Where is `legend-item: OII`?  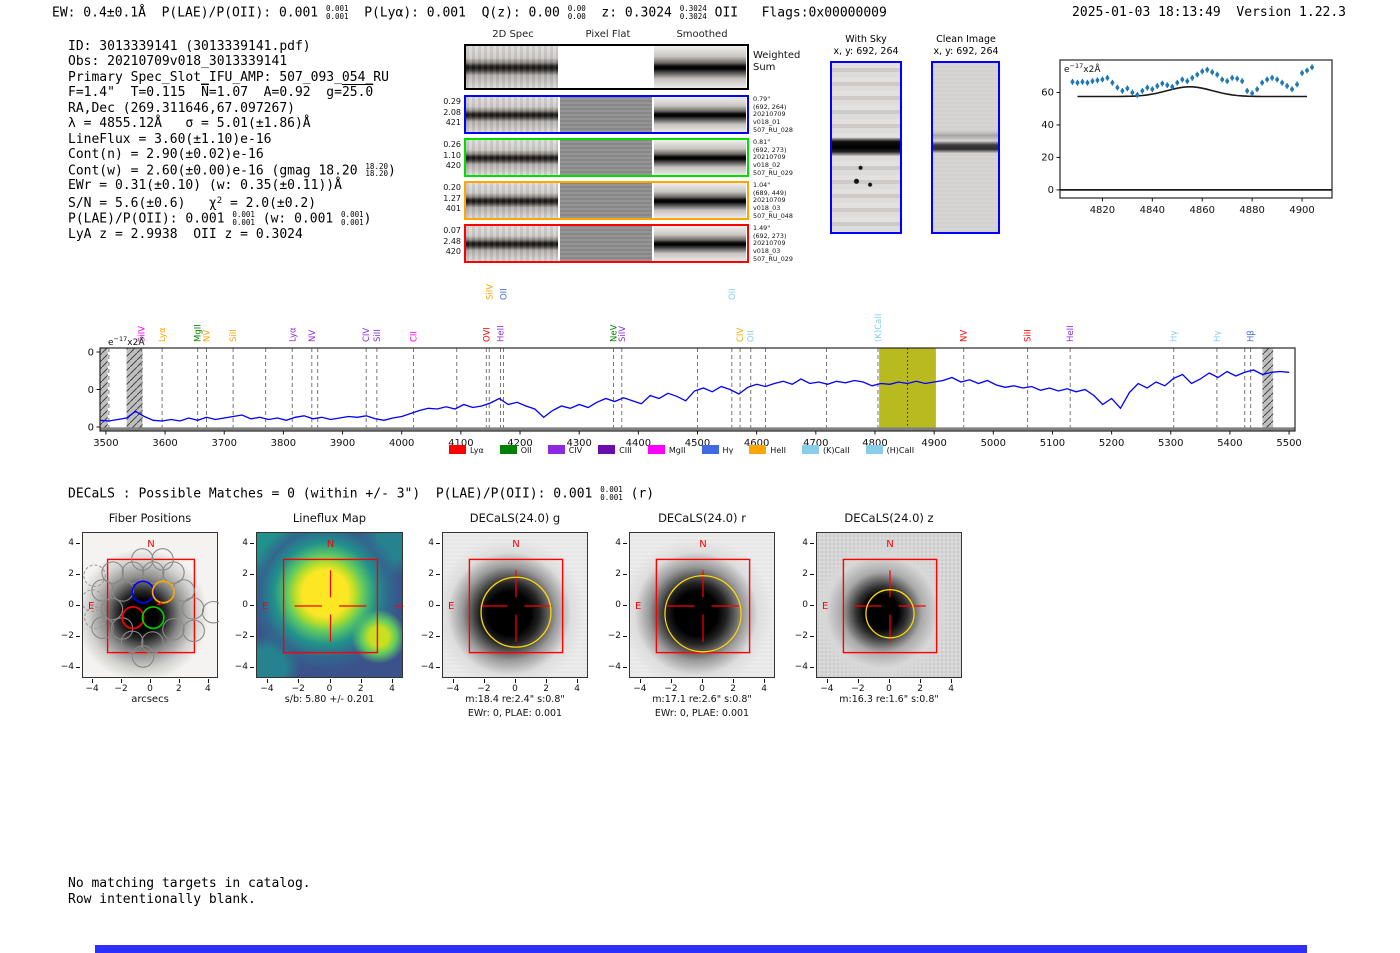
legend-item: OII is located at coordinates (515, 450).